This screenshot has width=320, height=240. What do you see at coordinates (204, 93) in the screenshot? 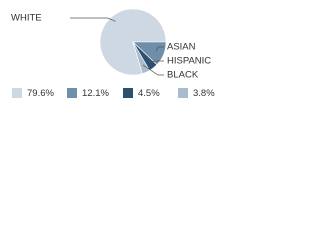
I see `legend-label: 3.8%` at bounding box center [204, 93].